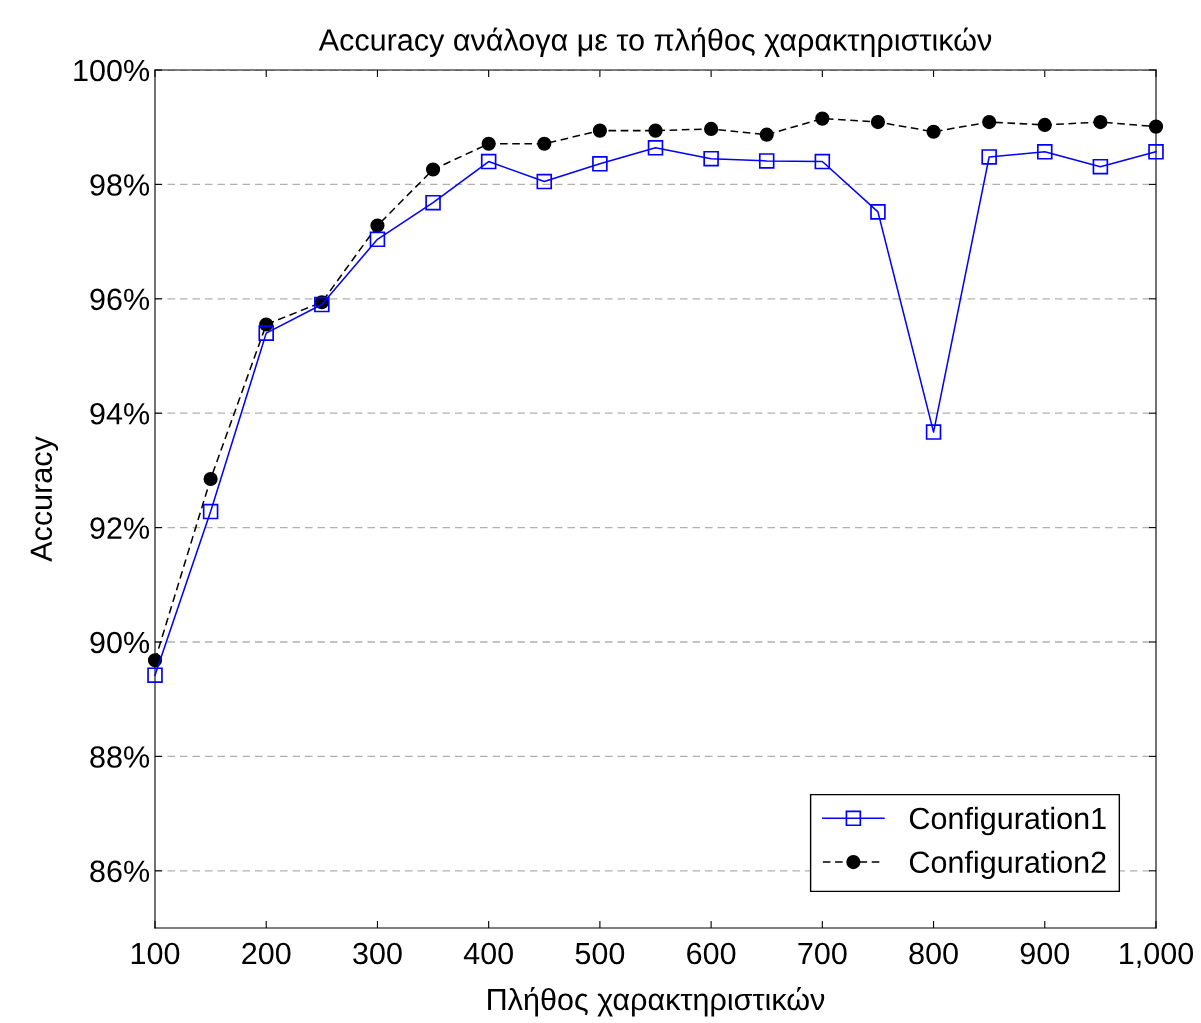  I want to click on y-tick-label: 98%, so click(120, 185).